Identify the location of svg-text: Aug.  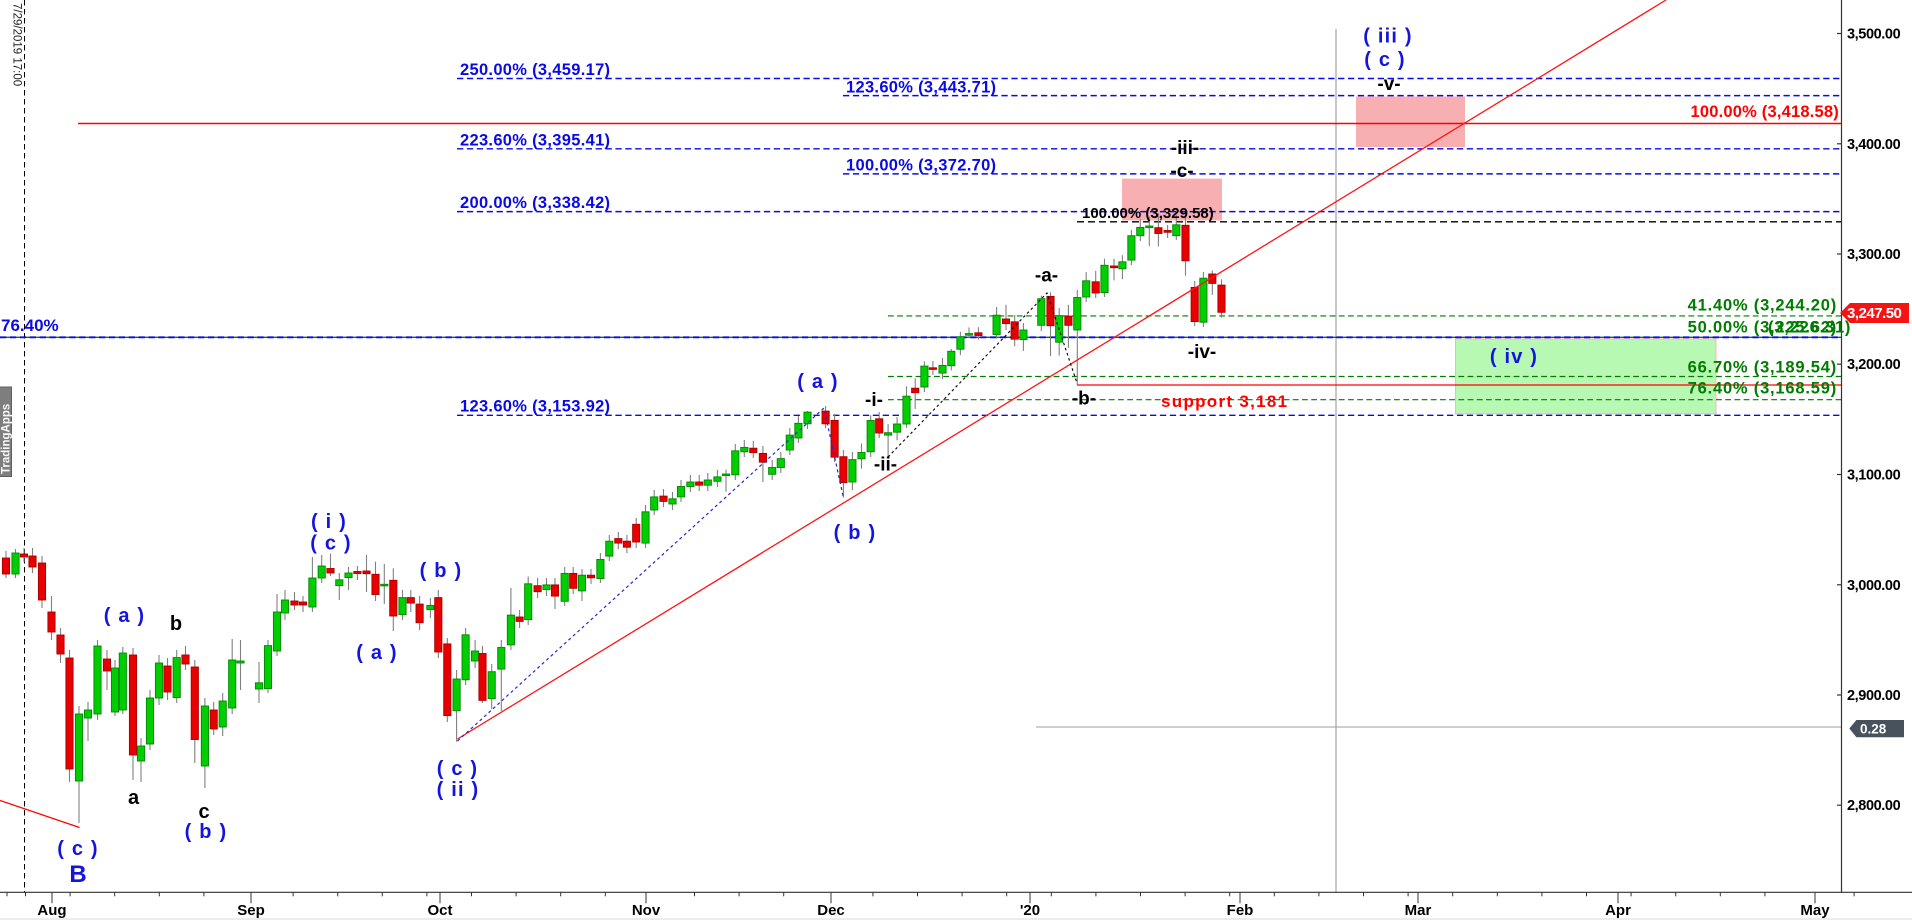
(51, 910).